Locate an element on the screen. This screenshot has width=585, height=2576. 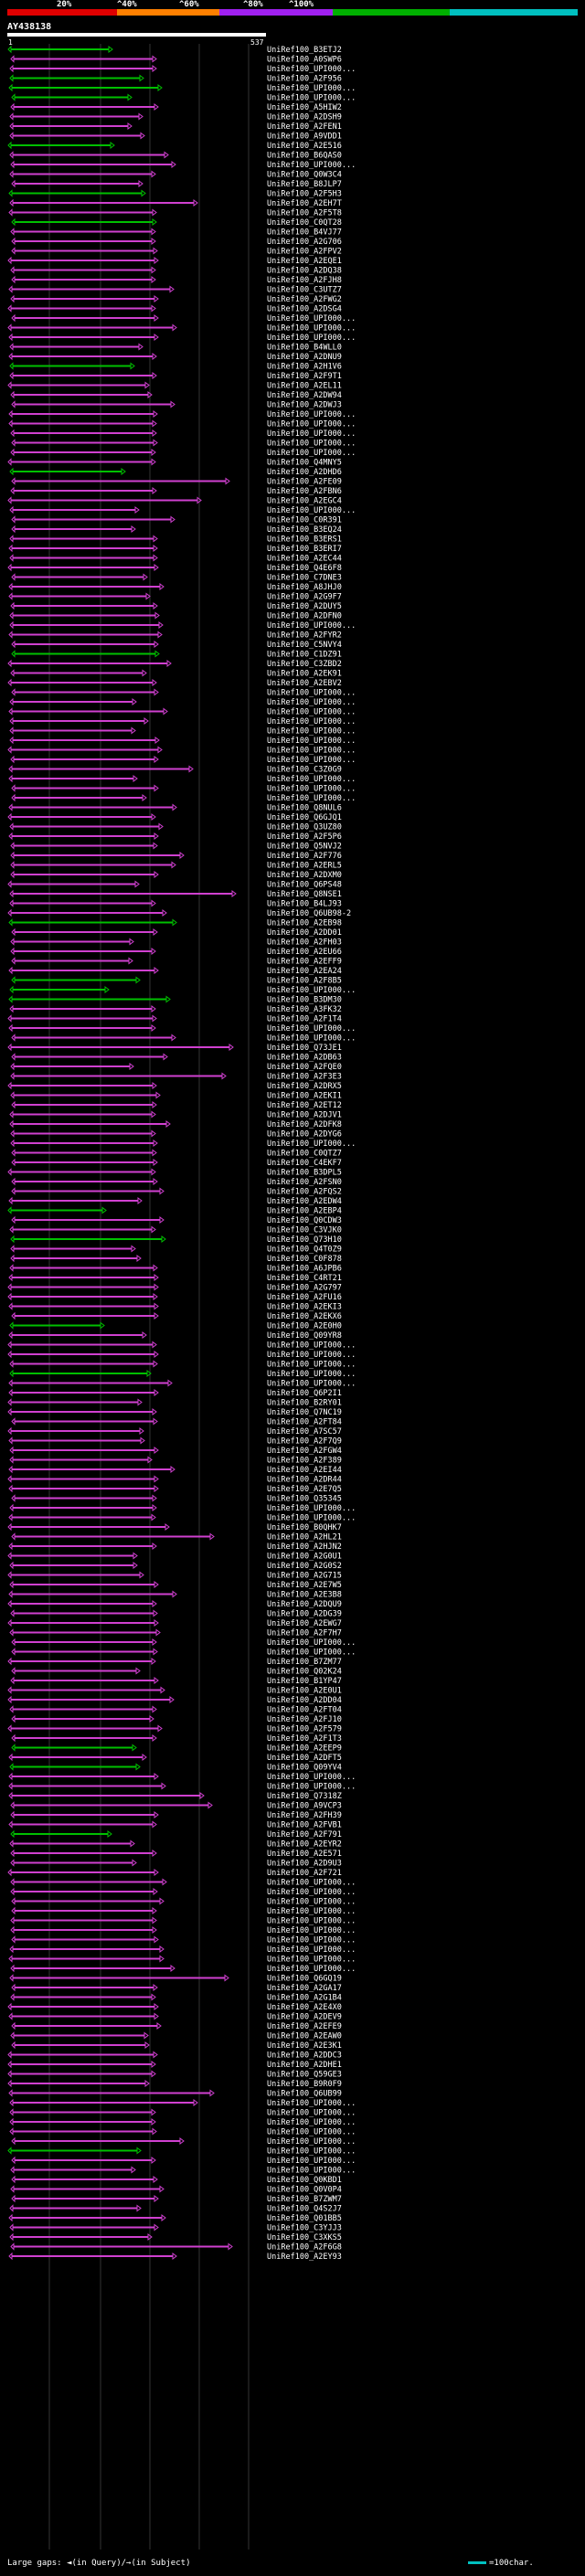
hit-row: UniRef100_A9VDD1 is located at coordinates (176, 137).